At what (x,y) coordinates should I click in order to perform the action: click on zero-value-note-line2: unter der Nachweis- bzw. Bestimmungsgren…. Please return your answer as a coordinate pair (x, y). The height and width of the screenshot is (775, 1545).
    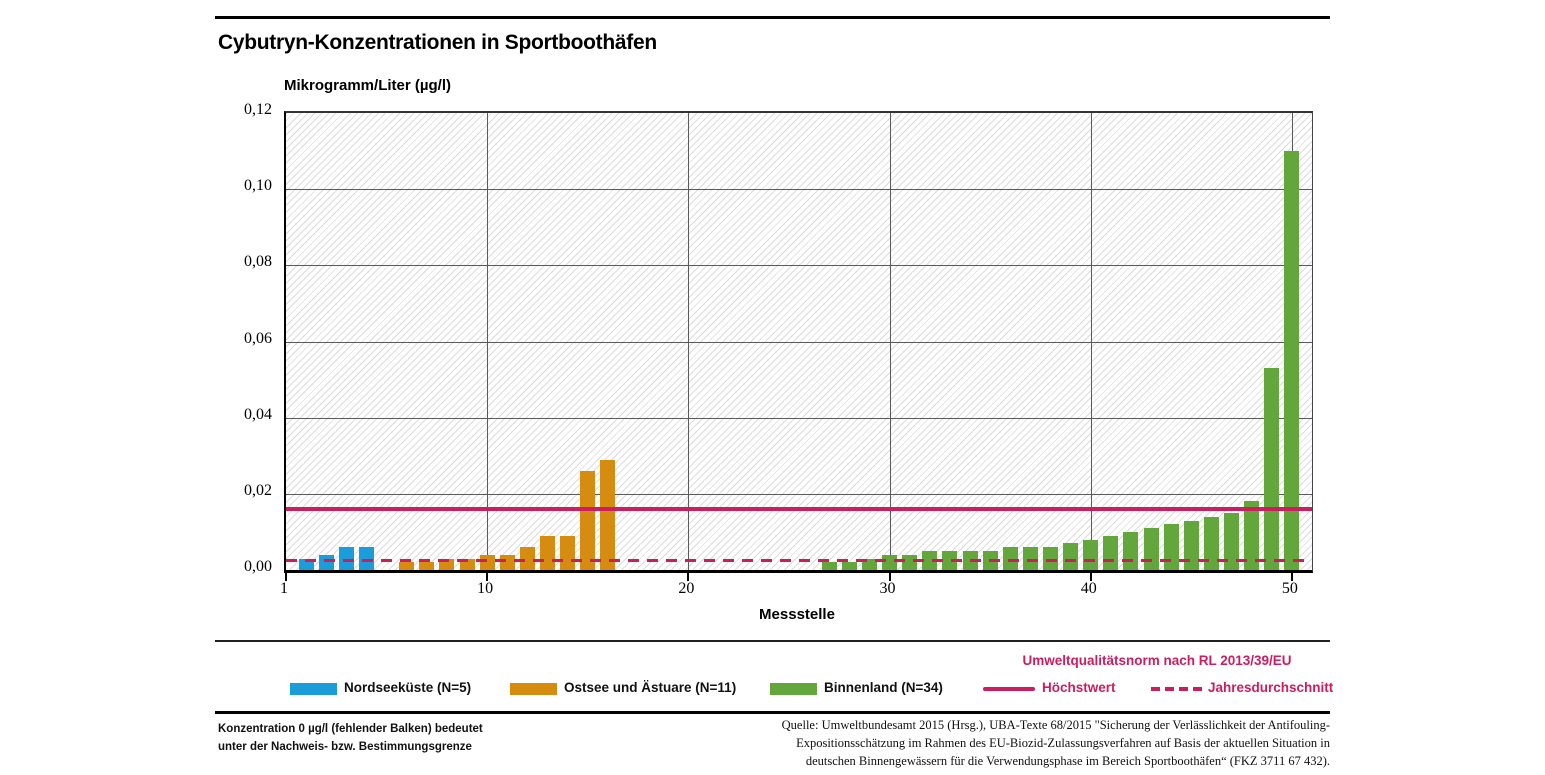
    Looking at the image, I should click on (345, 747).